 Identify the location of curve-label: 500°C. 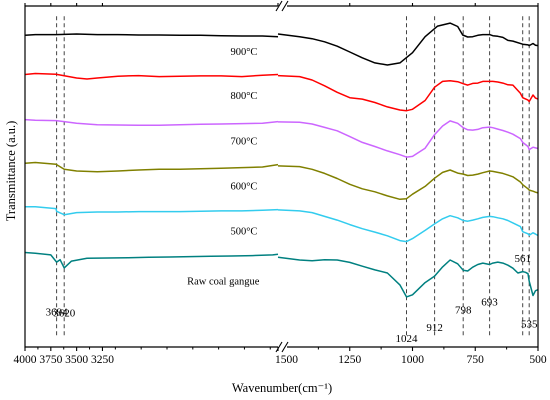
(243, 231).